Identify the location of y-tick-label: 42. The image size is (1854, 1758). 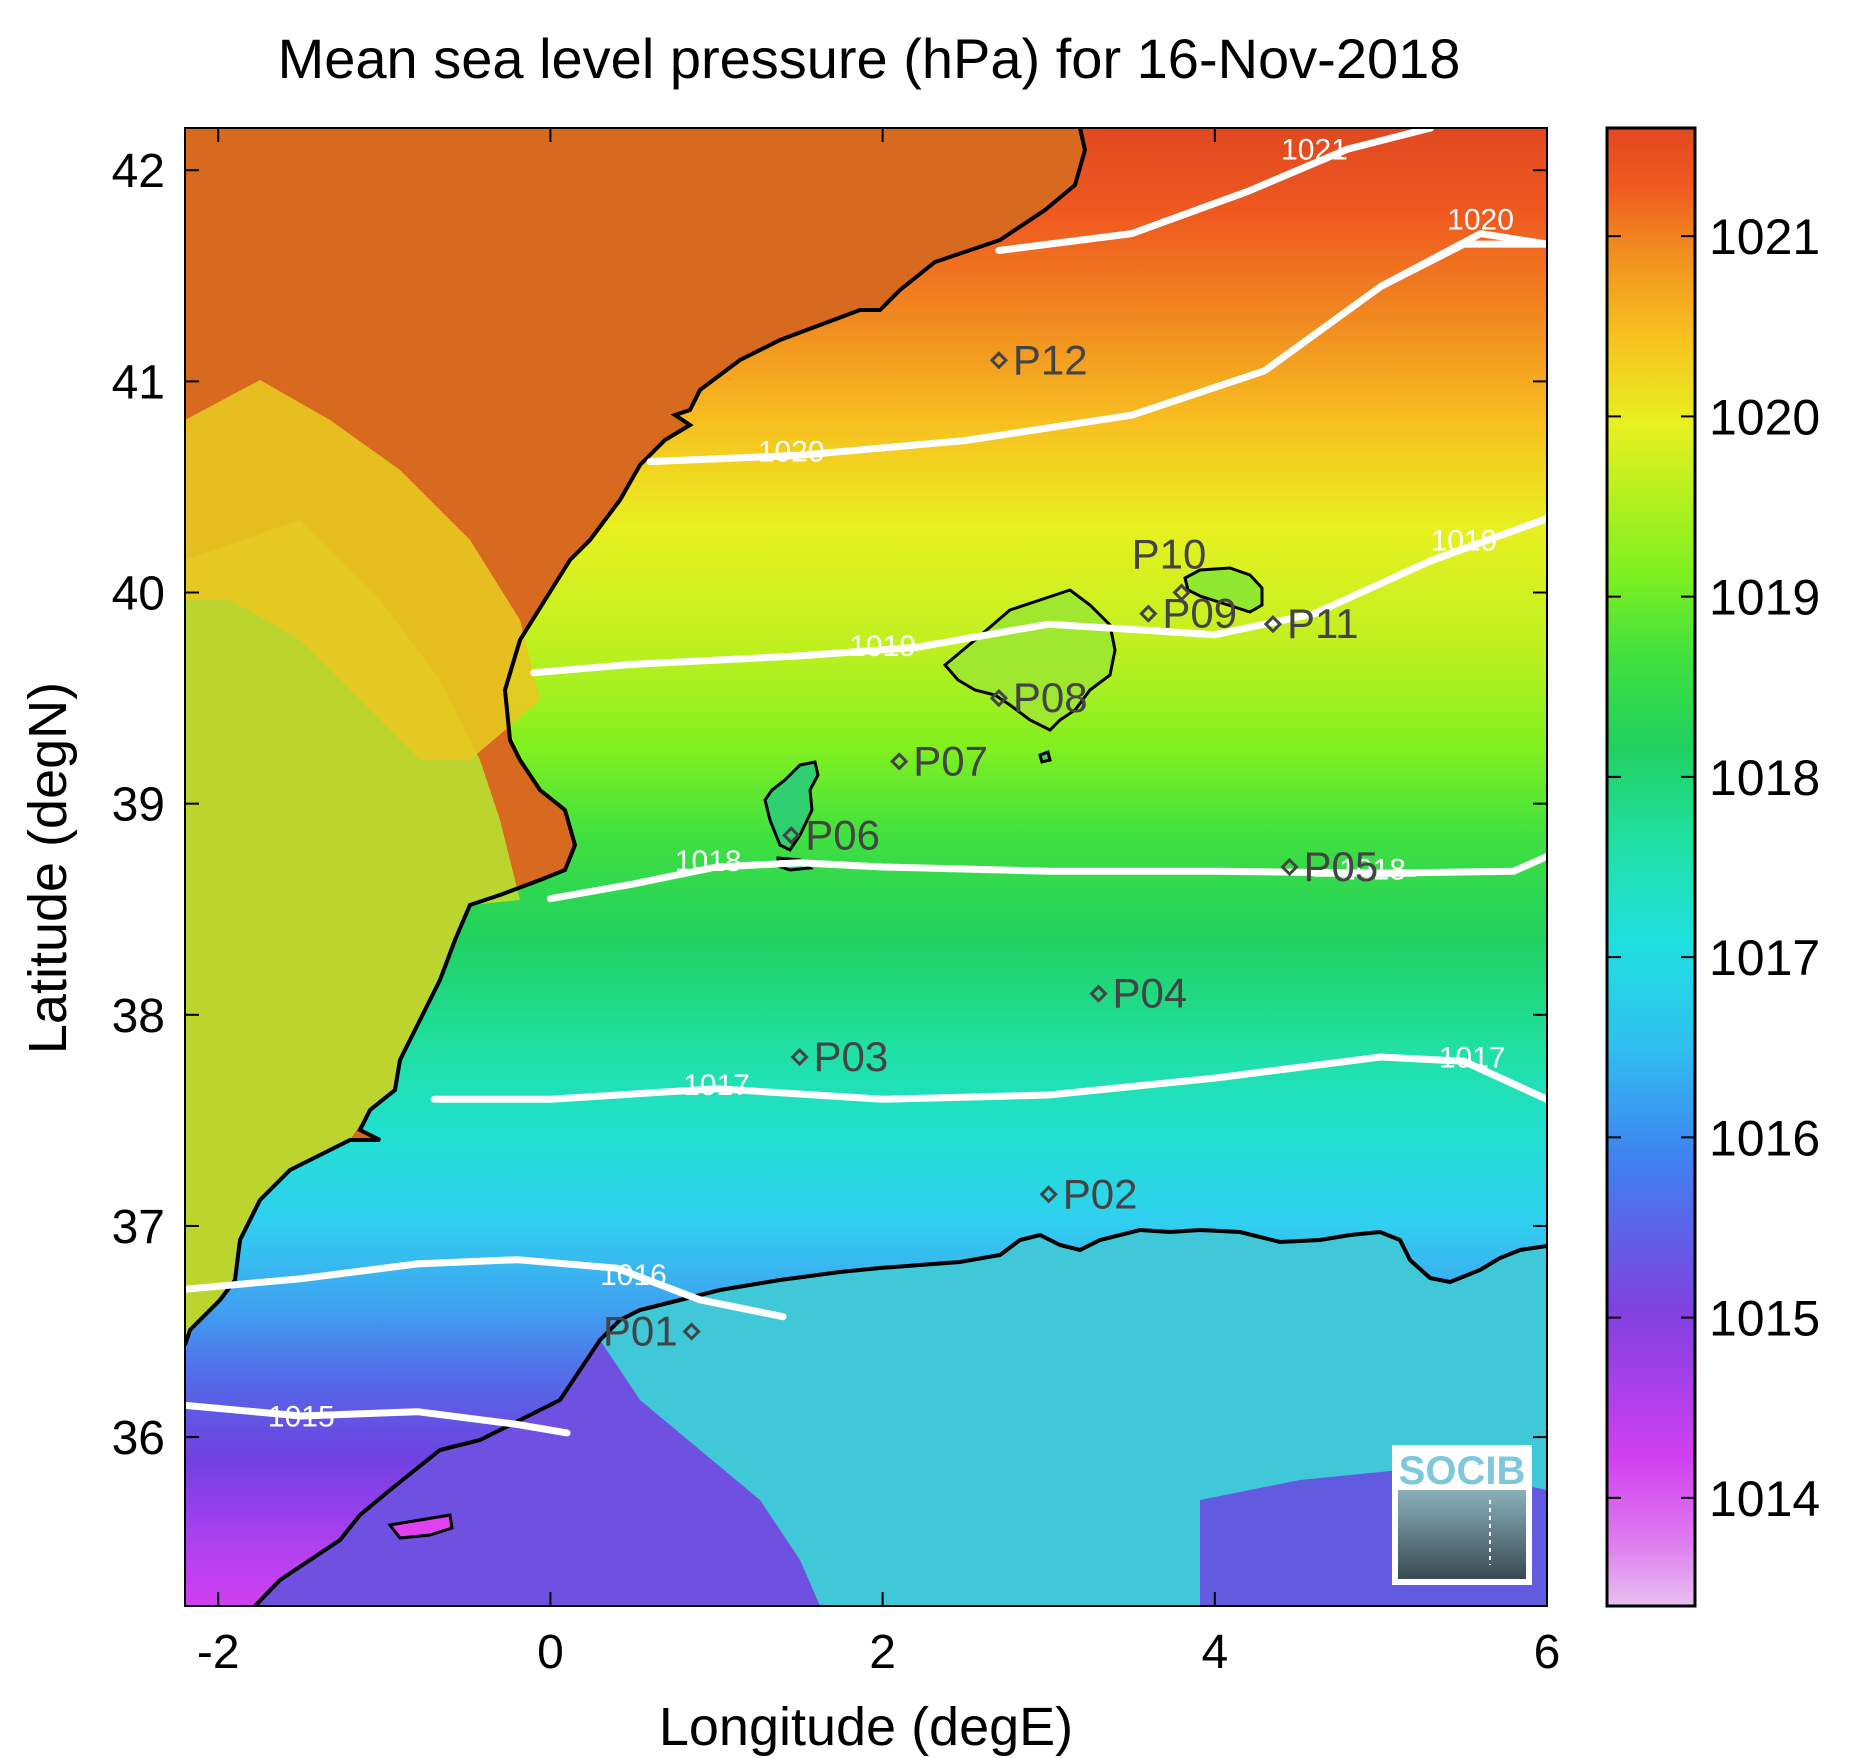
(138, 171).